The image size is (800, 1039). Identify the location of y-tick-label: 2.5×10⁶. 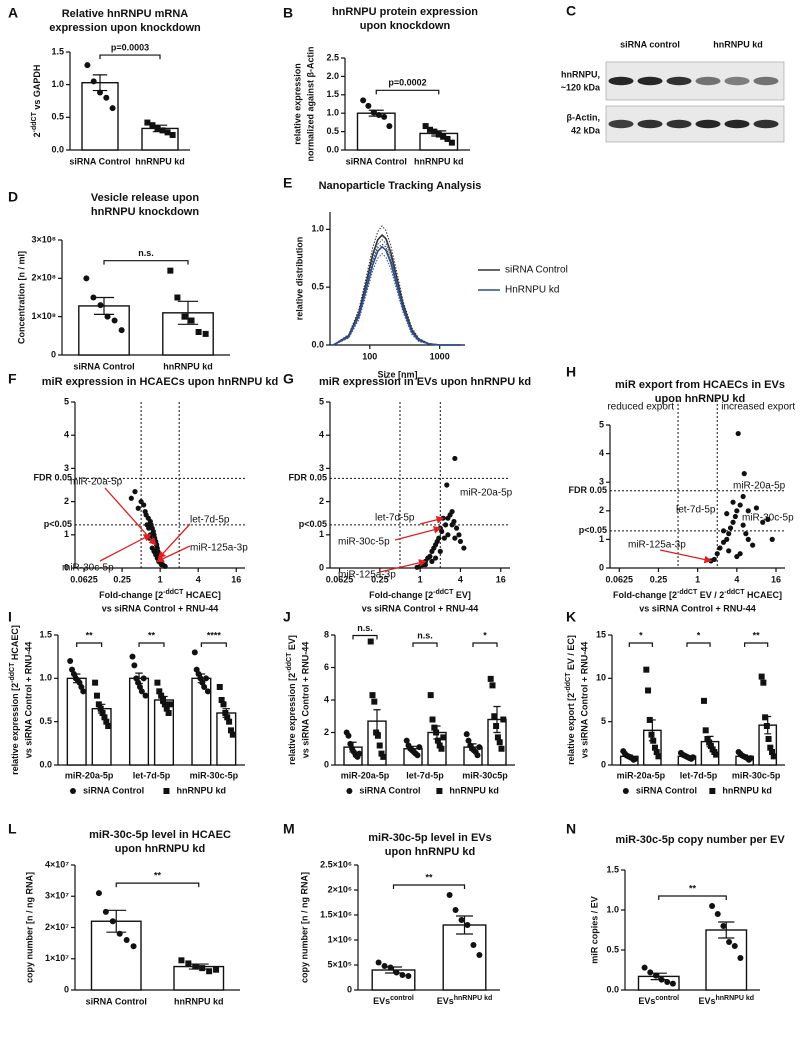
(336, 864).